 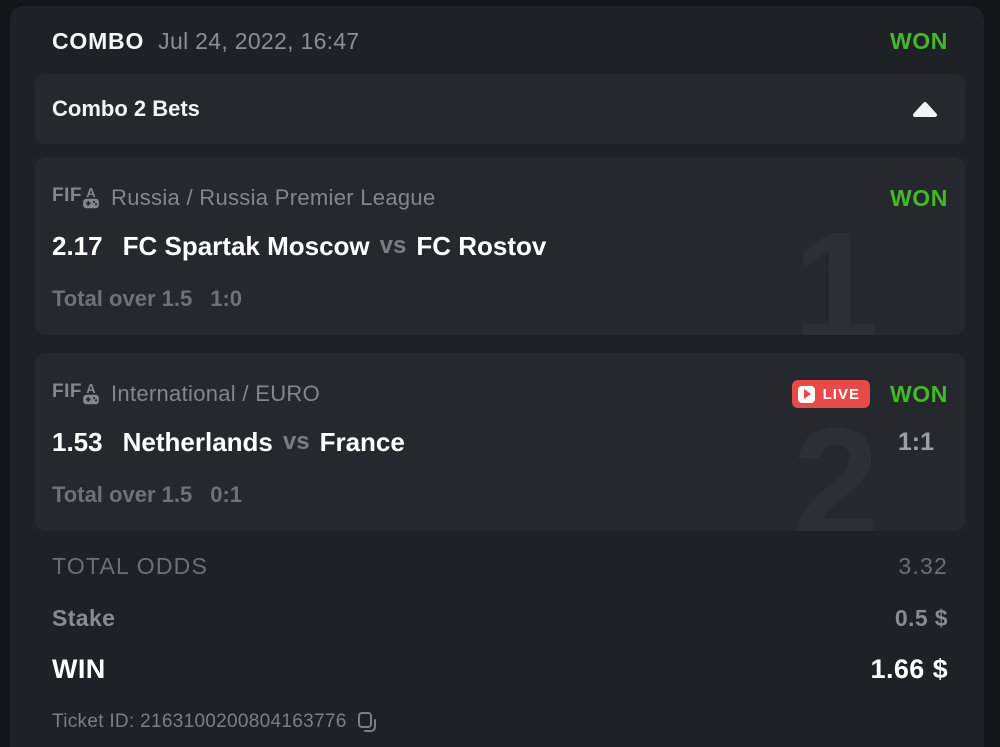 I want to click on ticket-header: COMBO Jul 24, 2022, 16:47 WON, so click(x=500, y=41).